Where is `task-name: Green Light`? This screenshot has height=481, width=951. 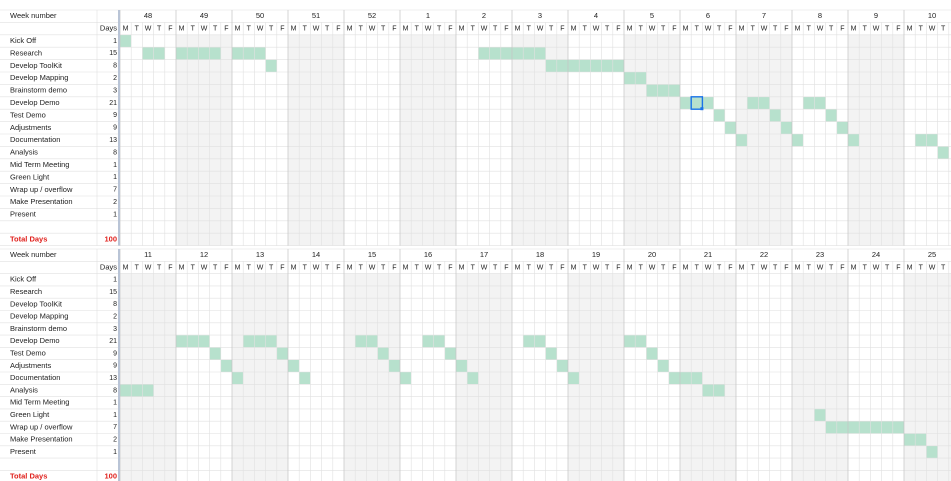
task-name: Green Light is located at coordinates (30, 414).